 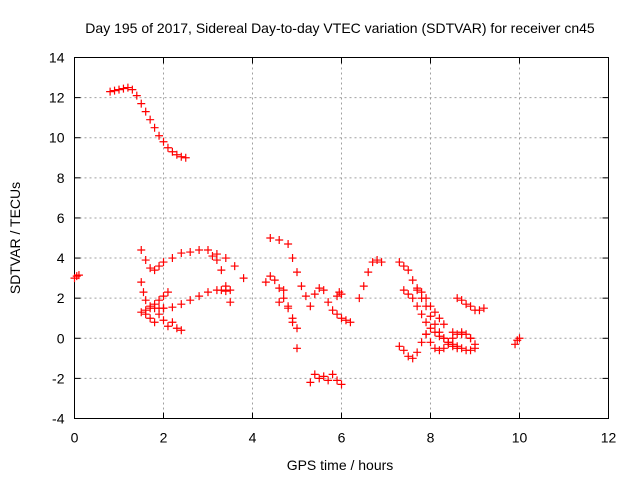 I want to click on y-tick-label: 10, so click(x=57, y=138).